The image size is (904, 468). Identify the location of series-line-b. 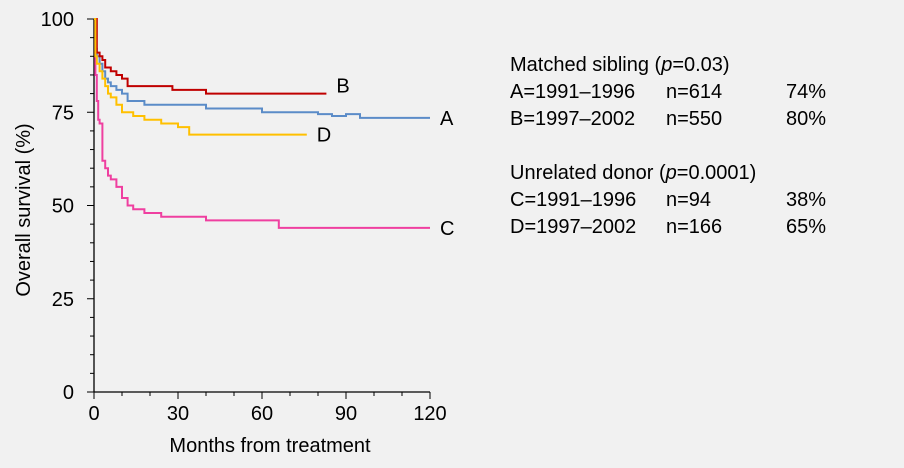
(210, 56).